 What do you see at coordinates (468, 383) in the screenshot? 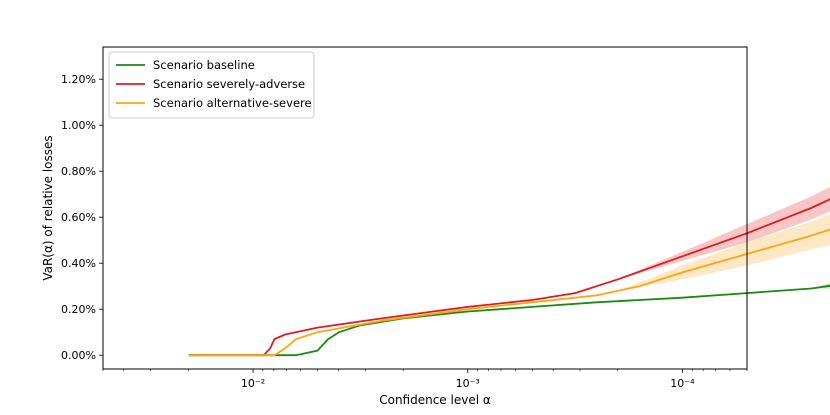
I see `x-tick-label: 10⁻³` at bounding box center [468, 383].